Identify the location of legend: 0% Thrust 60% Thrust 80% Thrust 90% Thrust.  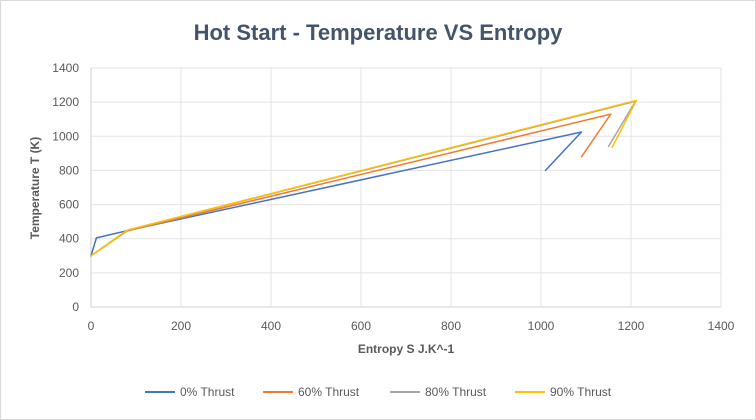
(378, 392).